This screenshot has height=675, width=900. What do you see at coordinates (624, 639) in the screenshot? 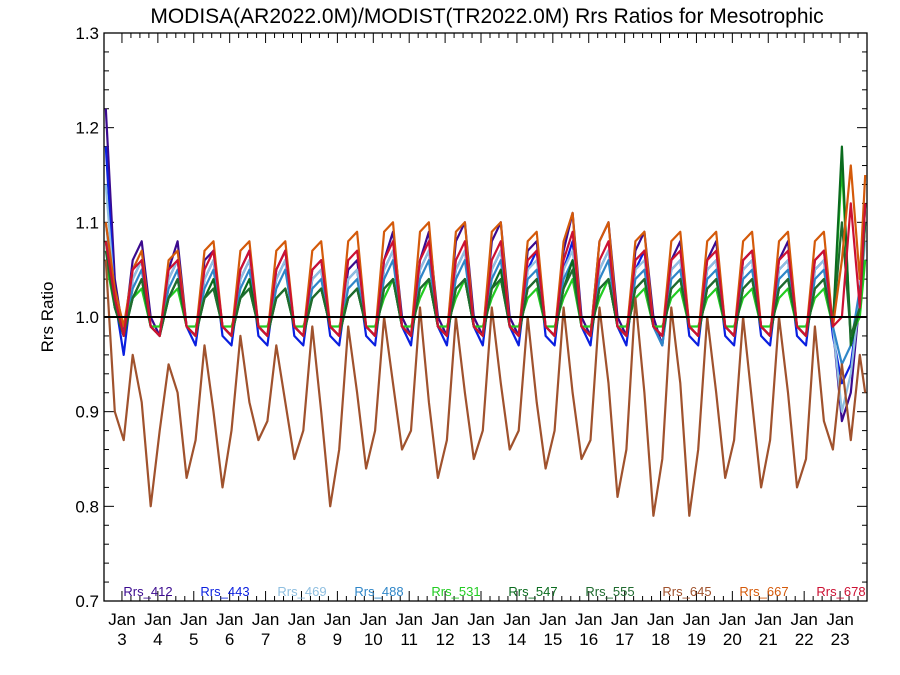
I see `x-tick-label-year: 17` at bounding box center [624, 639].